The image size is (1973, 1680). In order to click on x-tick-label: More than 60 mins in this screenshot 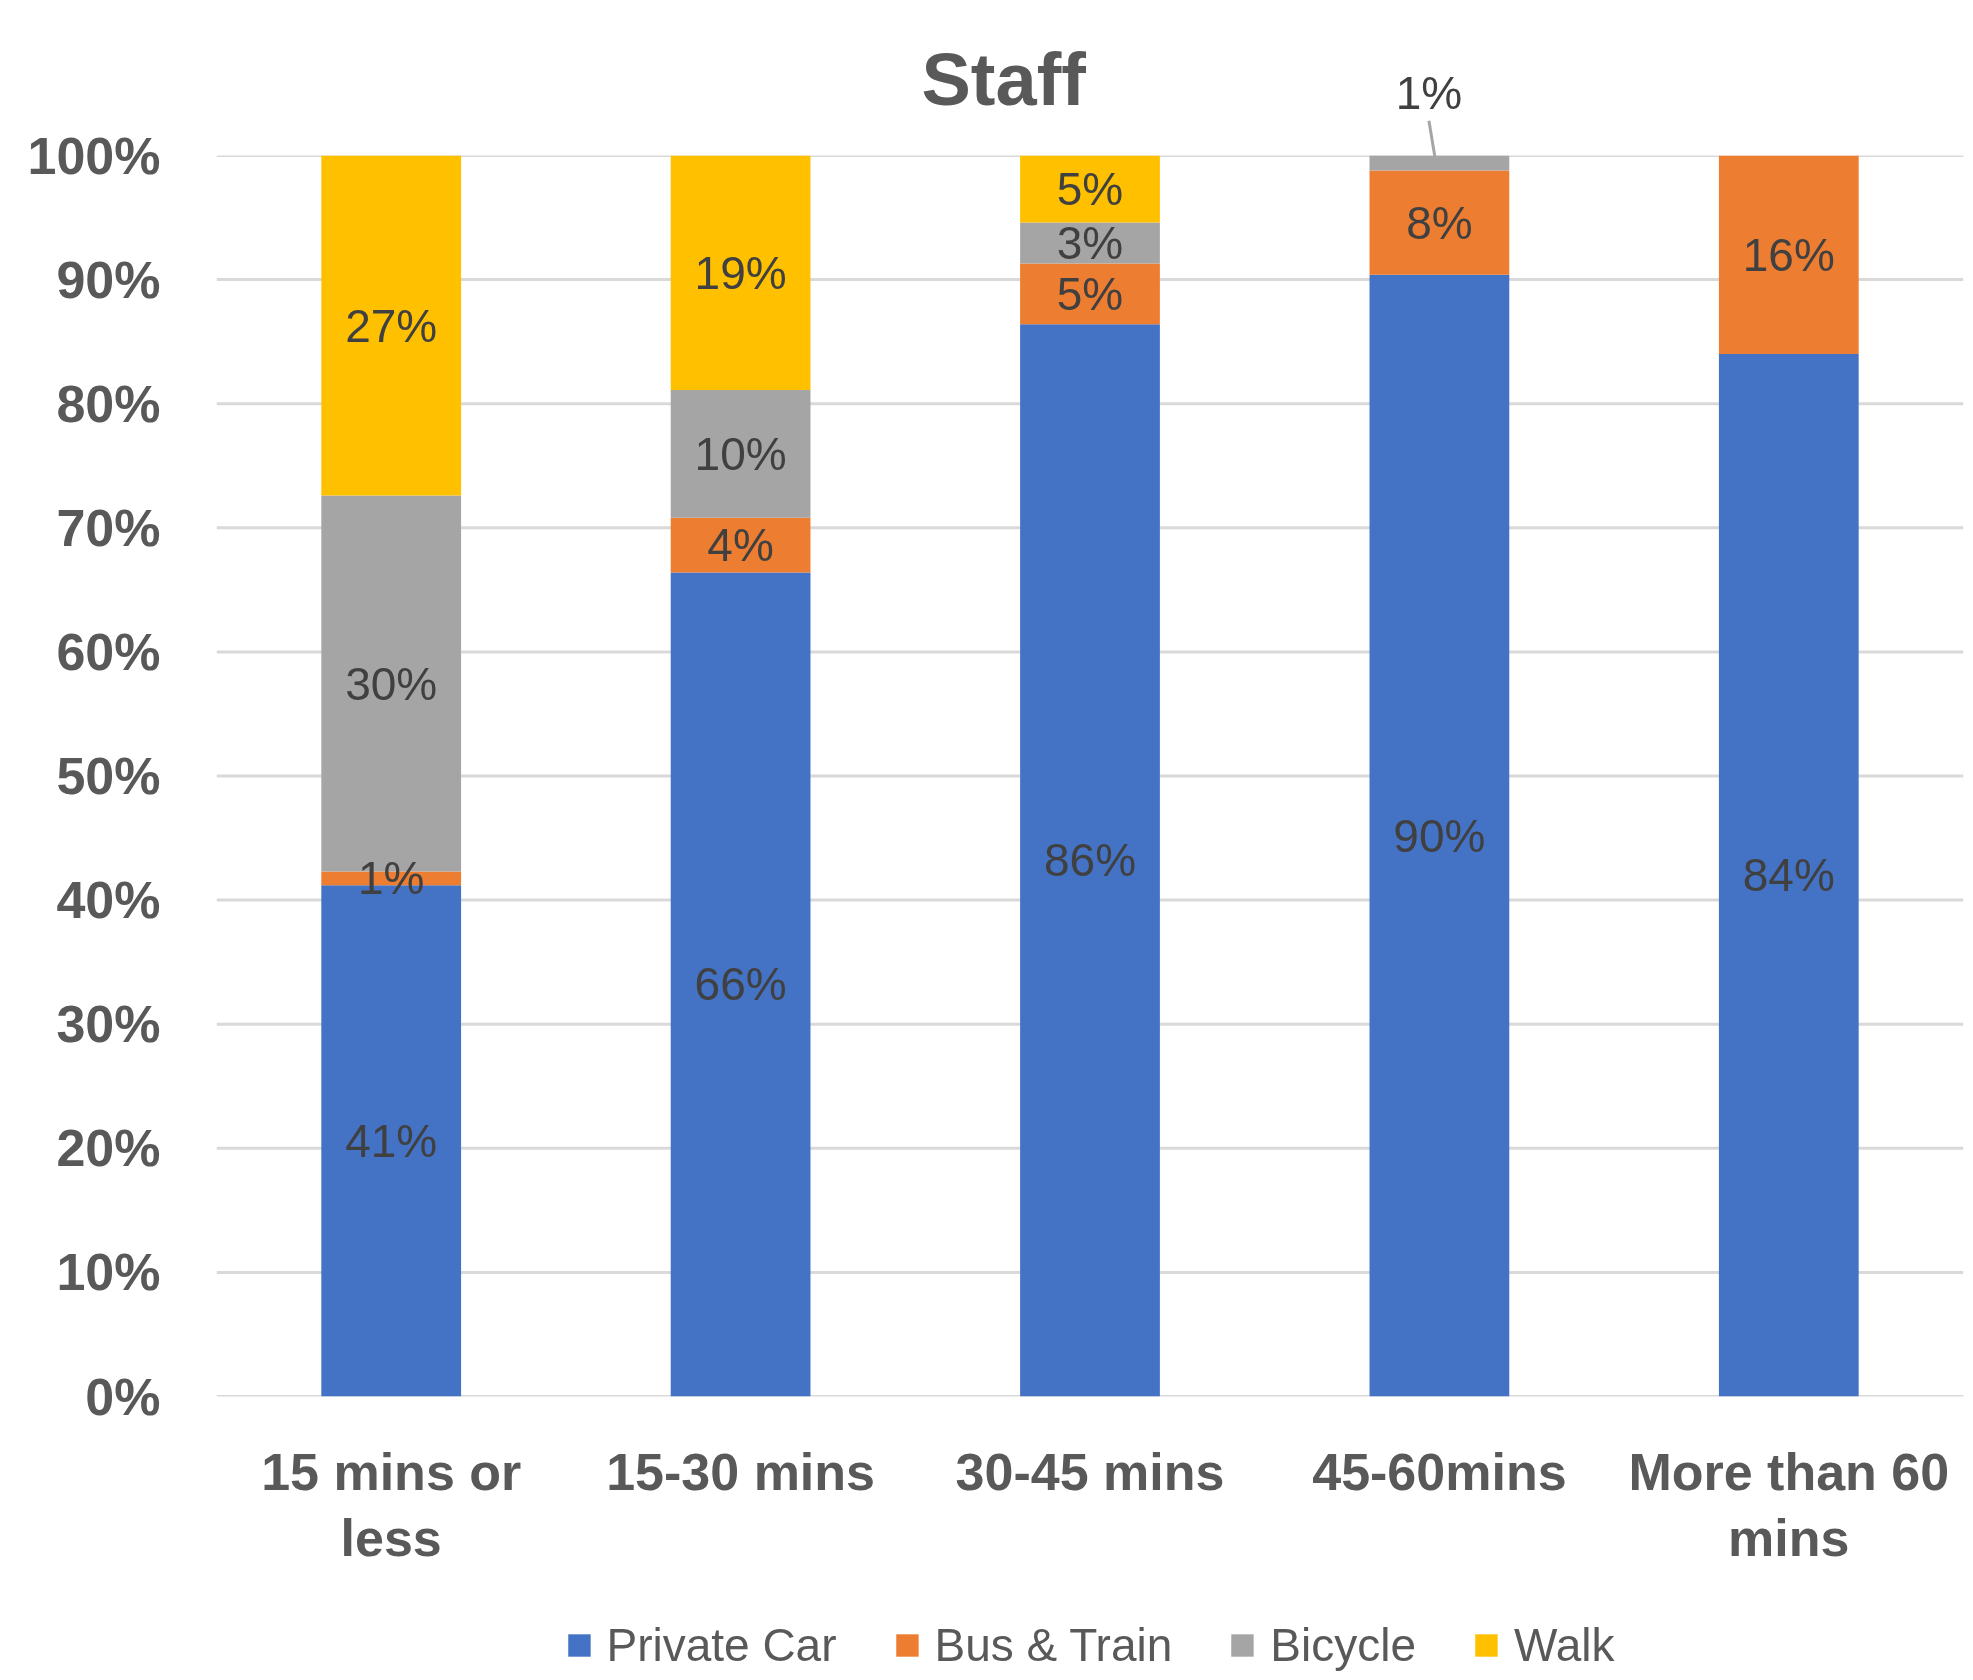, I will do `click(1789, 1505)`.